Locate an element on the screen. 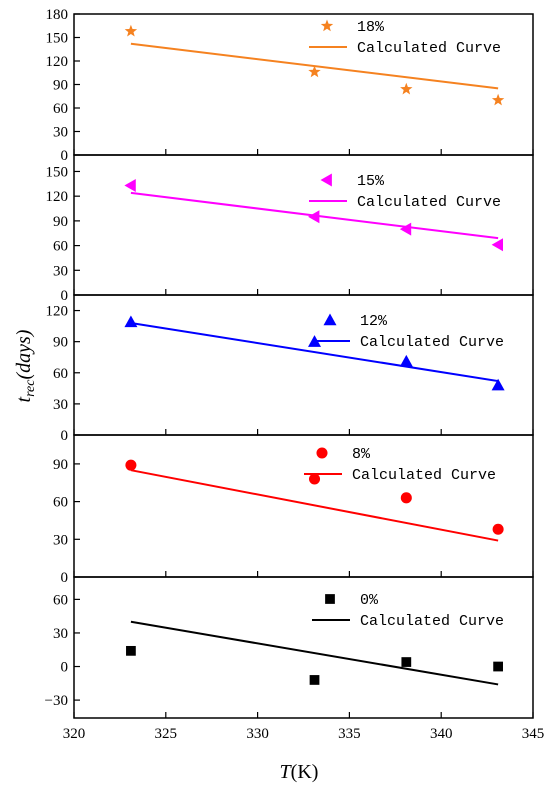 The image size is (550, 788). y-tick-label: 180 is located at coordinates (57, 15).